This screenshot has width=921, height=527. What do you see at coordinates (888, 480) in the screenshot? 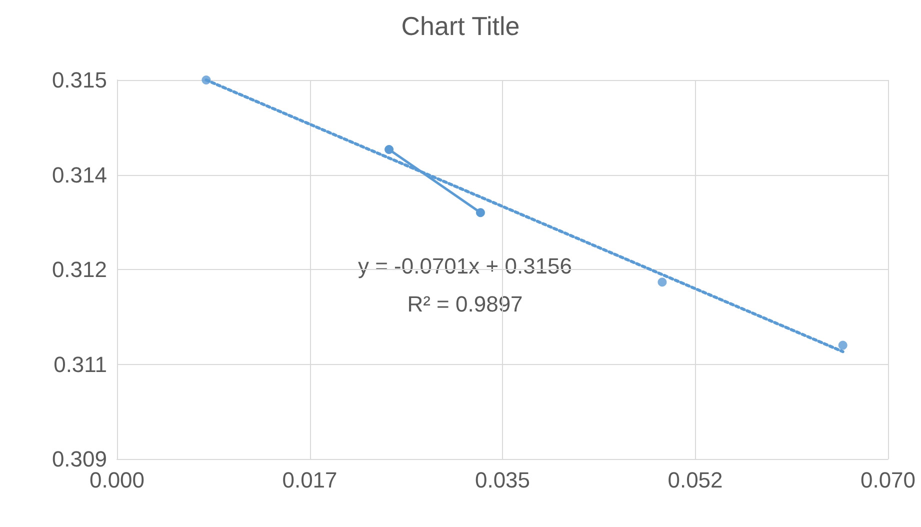
I see `x-tick-label: 0.070` at bounding box center [888, 480].